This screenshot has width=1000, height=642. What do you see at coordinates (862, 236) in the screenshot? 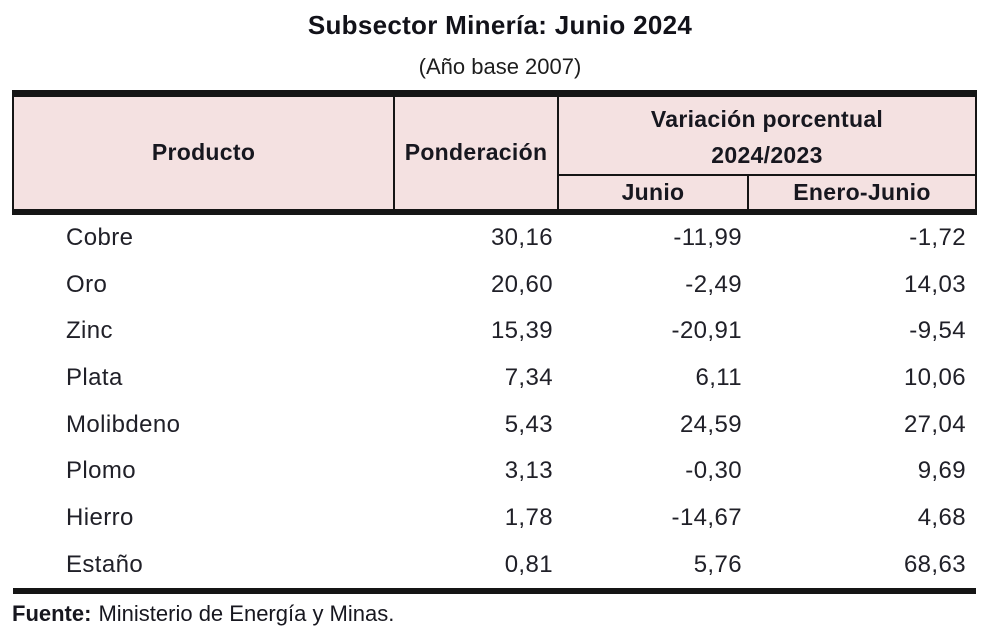
I see `cell-enero-junio: -1,72` at bounding box center [862, 236].